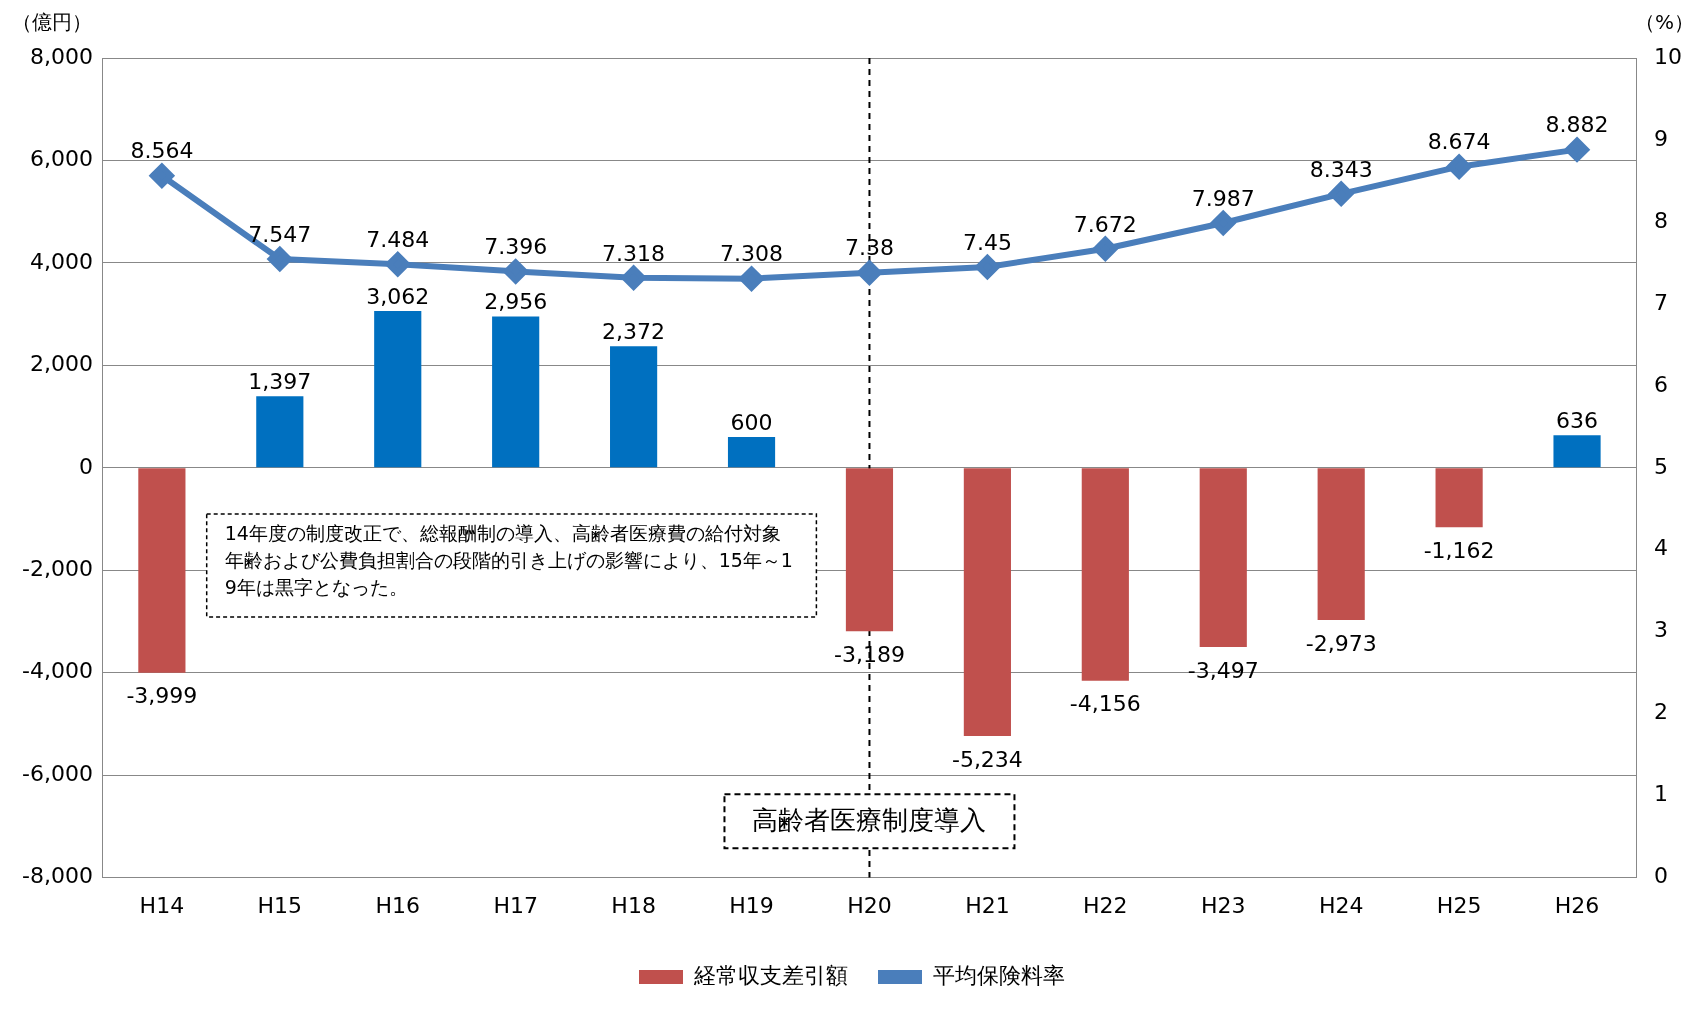 The height and width of the screenshot is (1011, 1706). What do you see at coordinates (1661, 630) in the screenshot?
I see `y2-tick-label: 3` at bounding box center [1661, 630].